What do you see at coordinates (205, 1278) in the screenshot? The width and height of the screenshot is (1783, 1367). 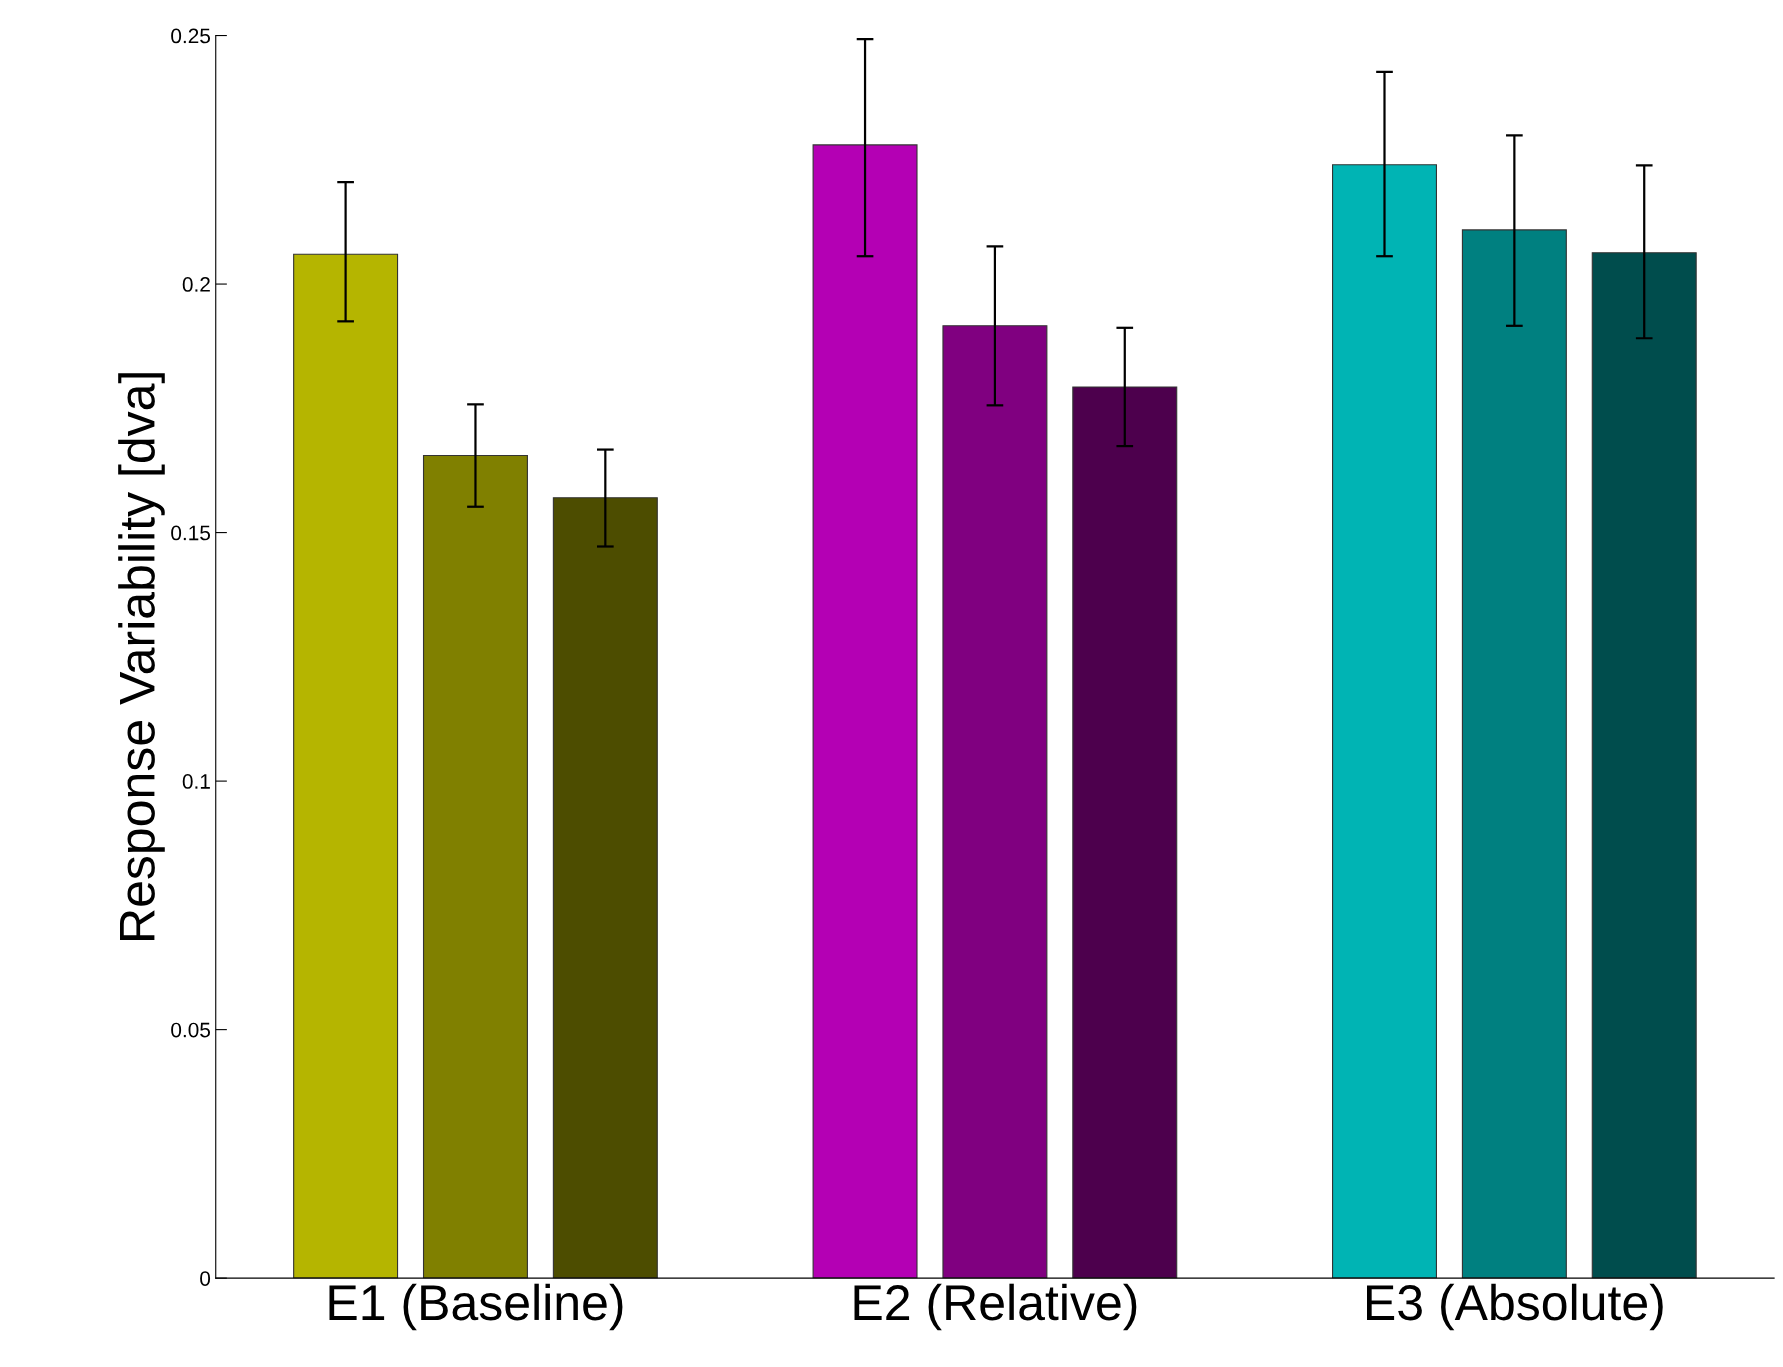 I see `y-tick-label: 0` at bounding box center [205, 1278].